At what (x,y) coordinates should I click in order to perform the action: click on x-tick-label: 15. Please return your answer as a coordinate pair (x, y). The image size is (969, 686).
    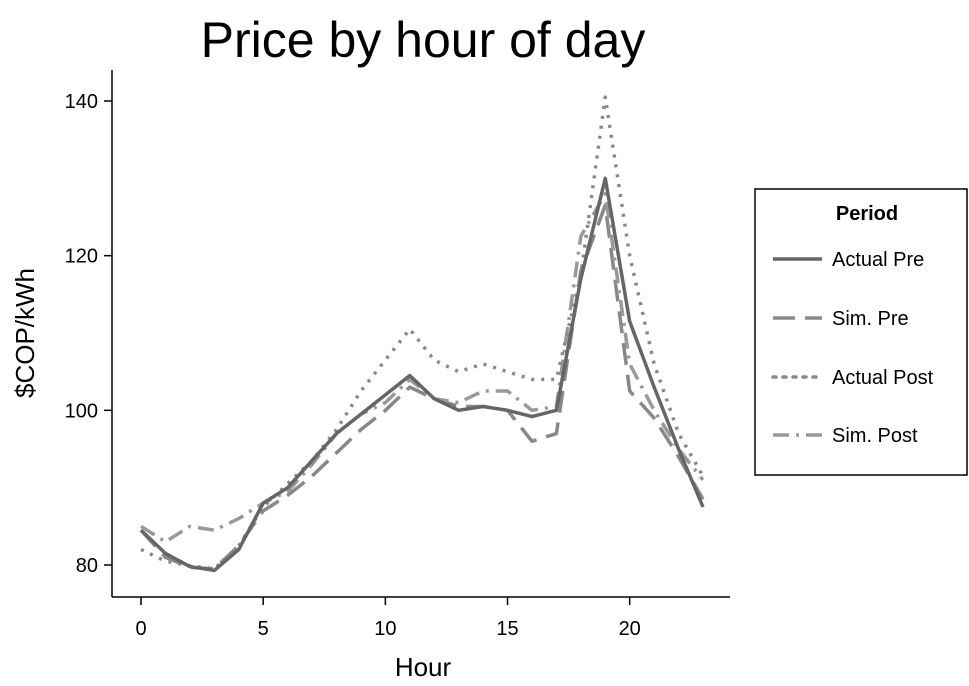
    Looking at the image, I should click on (507, 629).